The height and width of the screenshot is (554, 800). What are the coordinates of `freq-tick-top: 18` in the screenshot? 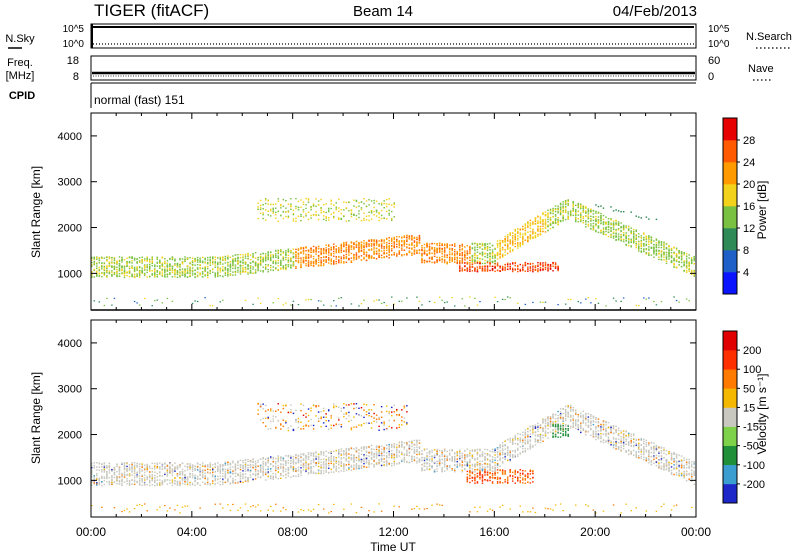 It's located at (73, 61).